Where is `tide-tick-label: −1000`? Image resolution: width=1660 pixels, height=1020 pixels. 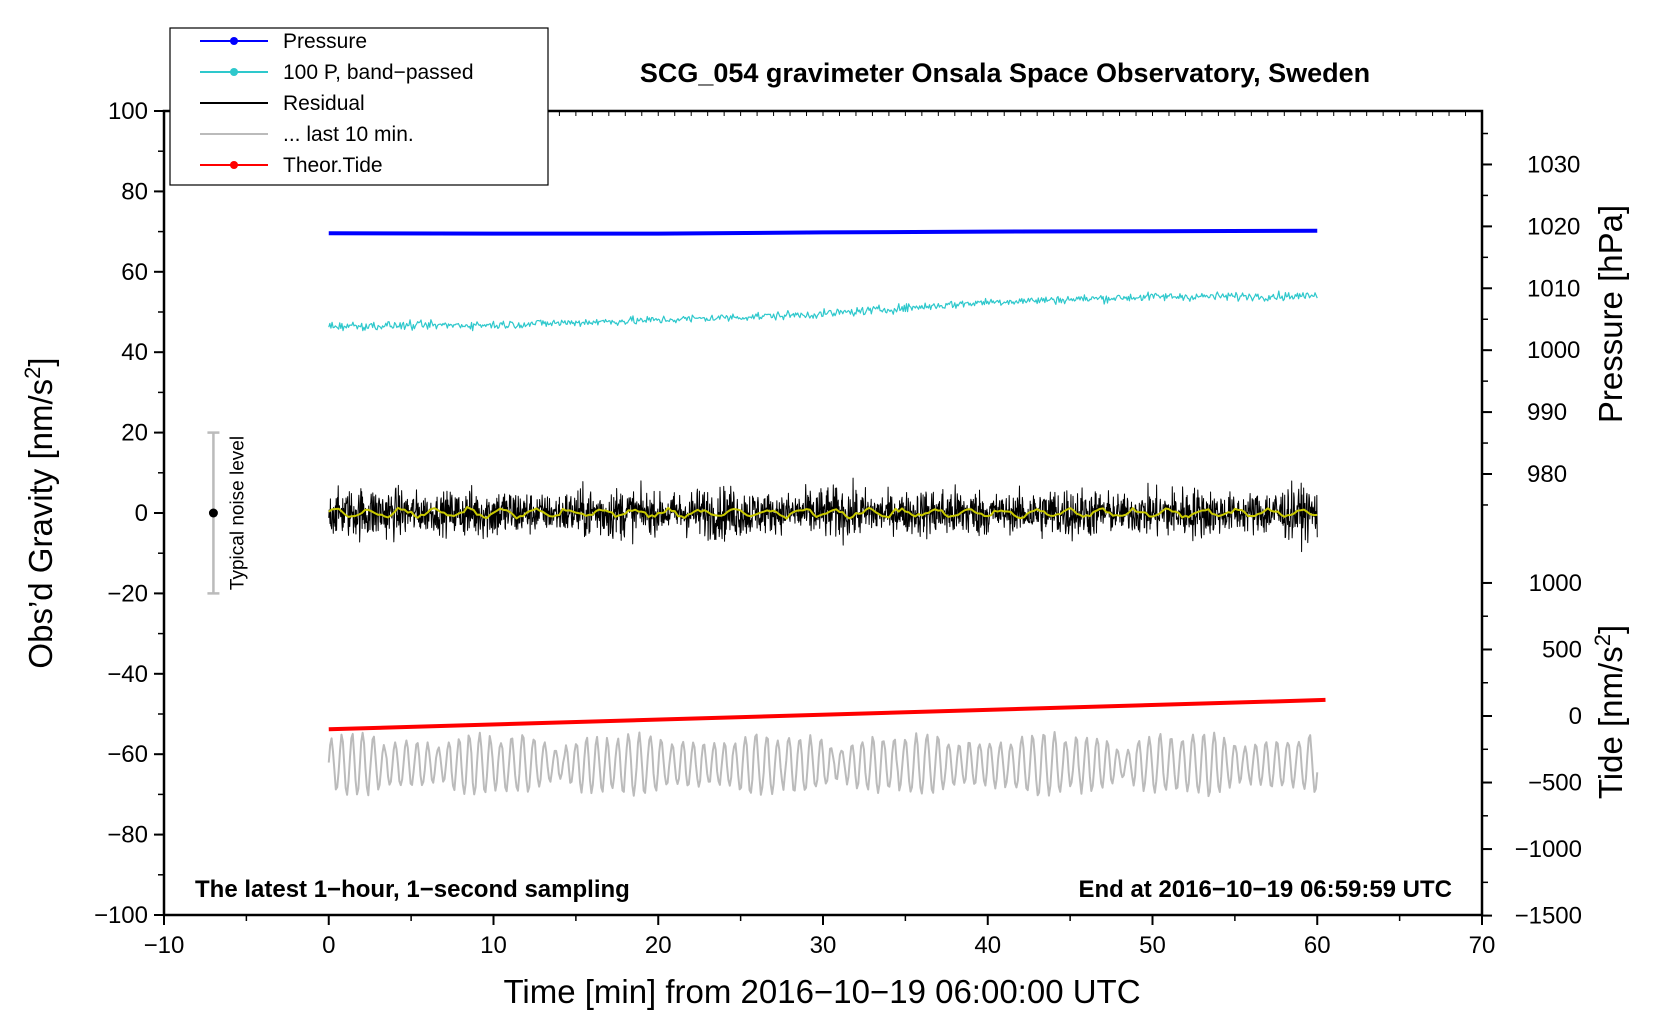
tide-tick-label: −1000 is located at coordinates (1548, 849).